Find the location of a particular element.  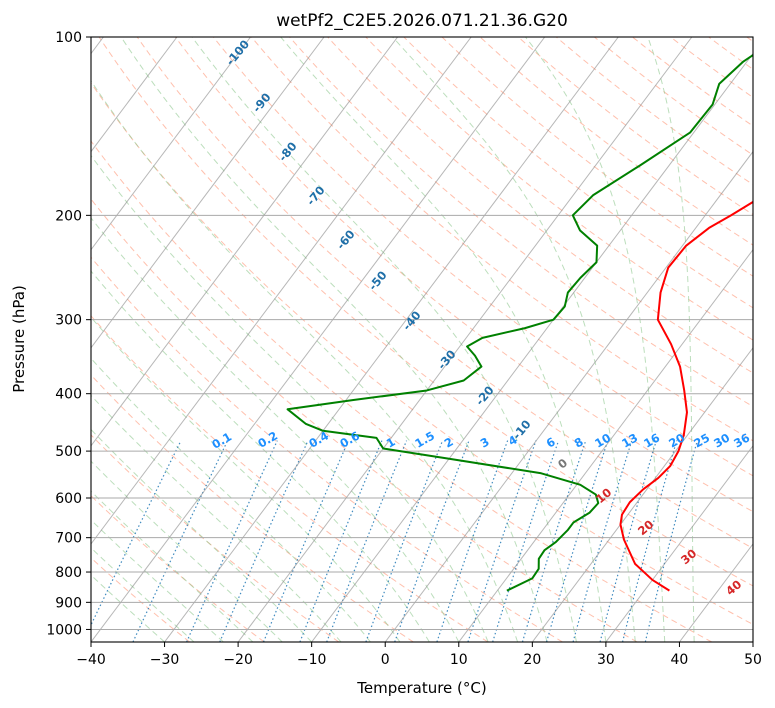

moist-adiabat-label: -60 is located at coordinates (346, 239).